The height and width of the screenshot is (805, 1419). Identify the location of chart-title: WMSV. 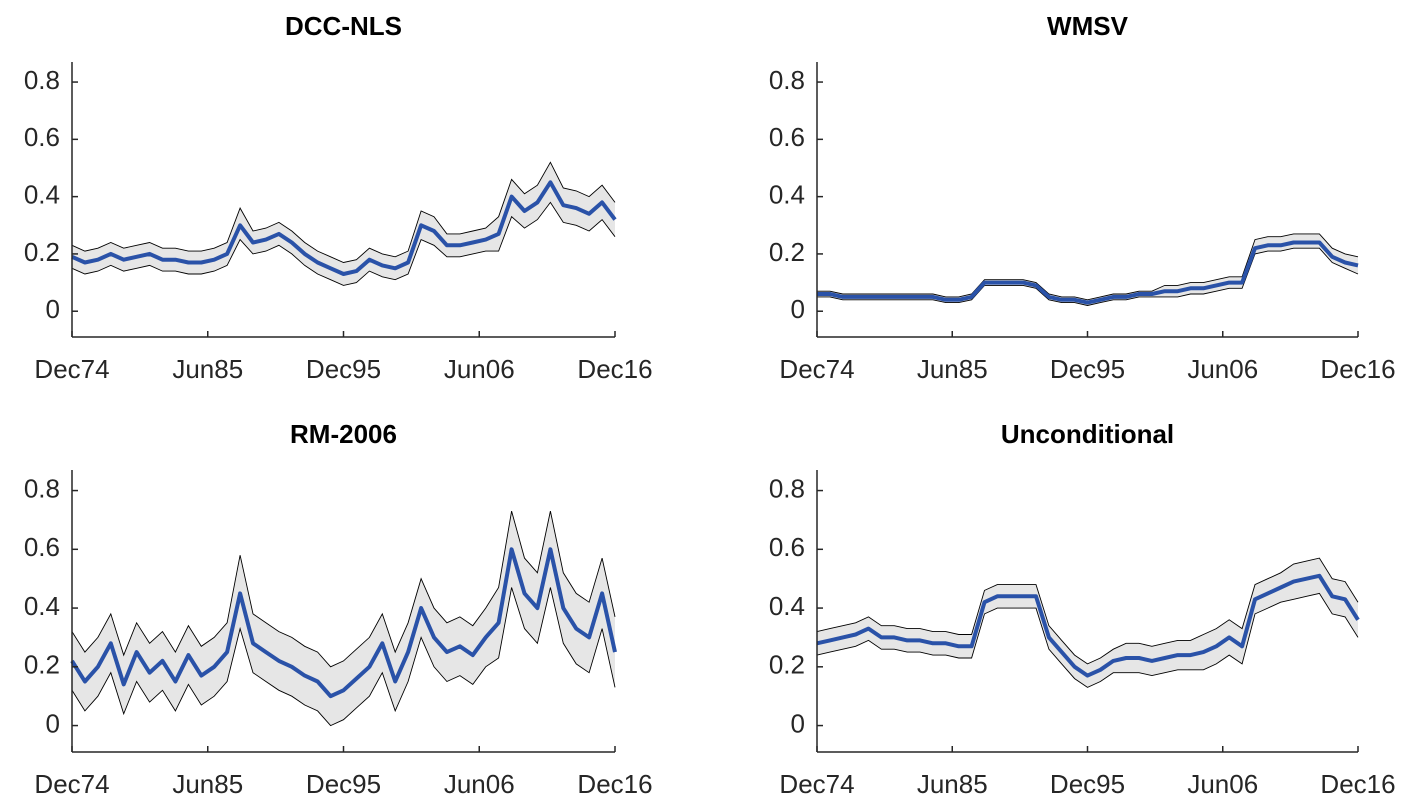
(1088, 26).